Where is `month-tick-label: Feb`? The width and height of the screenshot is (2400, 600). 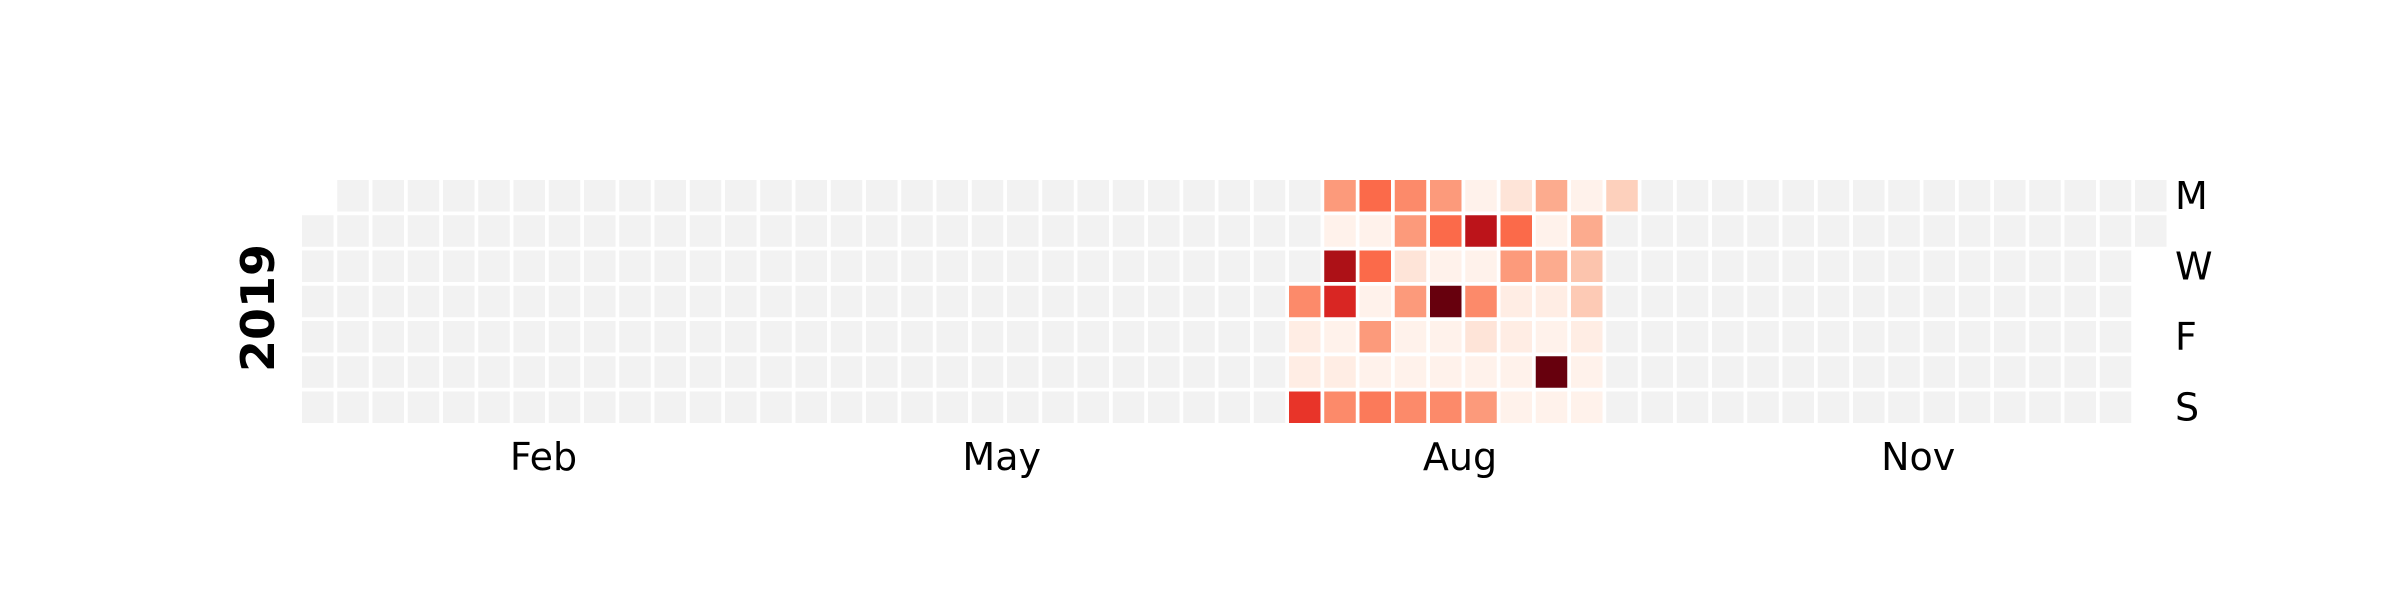
month-tick-label: Feb is located at coordinates (543, 457).